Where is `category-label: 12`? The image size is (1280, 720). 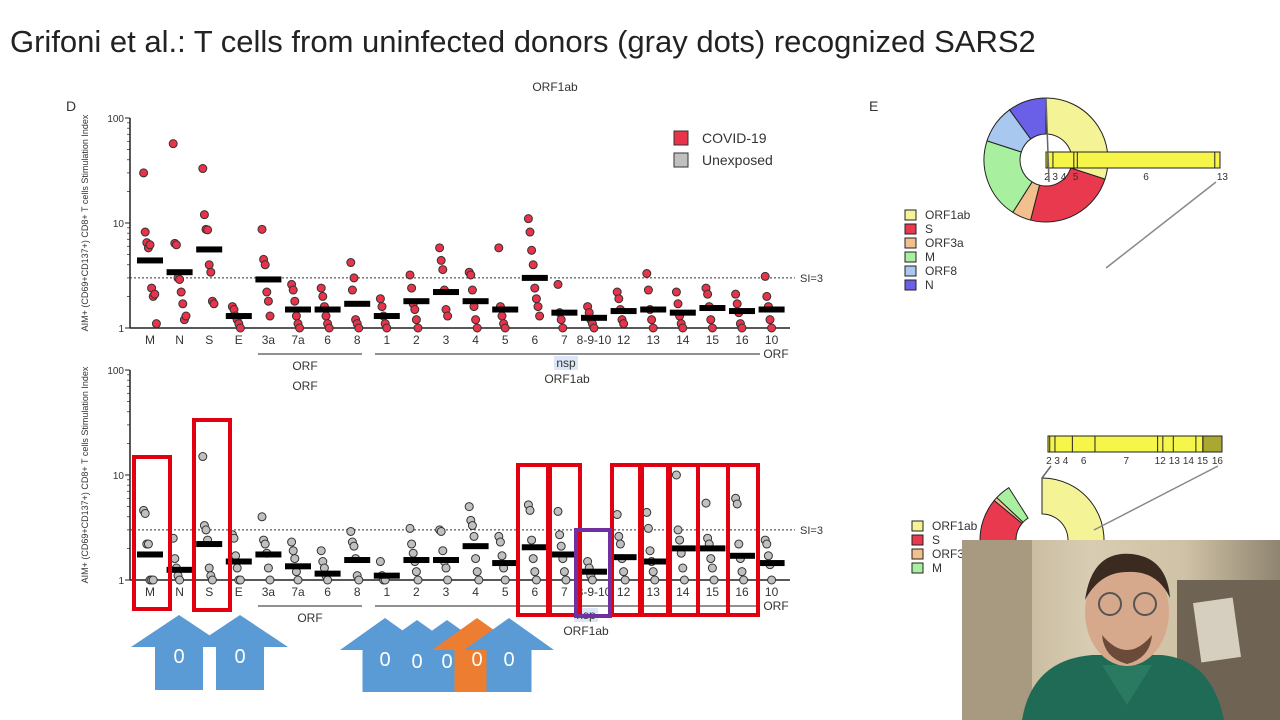 category-label: 12 is located at coordinates (624, 340).